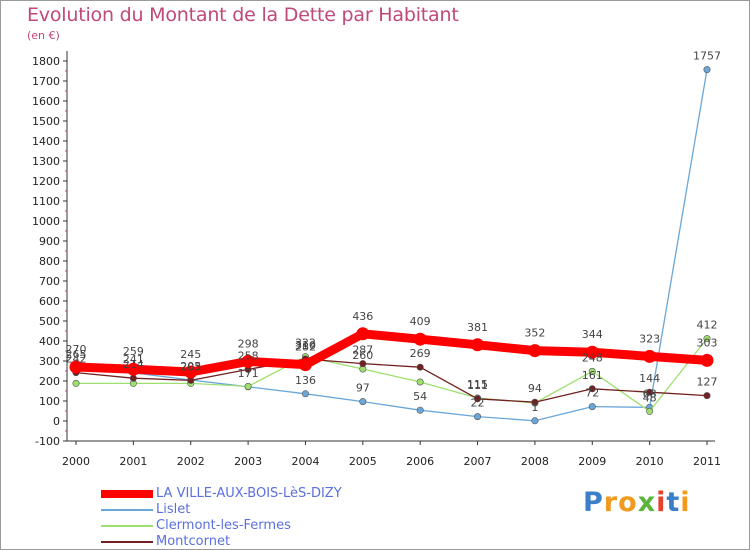  Describe the element at coordinates (49, 261) in the screenshot. I see `y-tick-label: 800` at that location.